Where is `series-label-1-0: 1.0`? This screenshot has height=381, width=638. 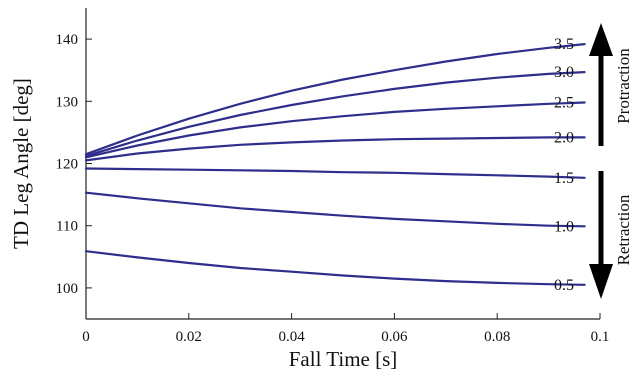
series-label-1-0: 1.0 is located at coordinates (564, 226).